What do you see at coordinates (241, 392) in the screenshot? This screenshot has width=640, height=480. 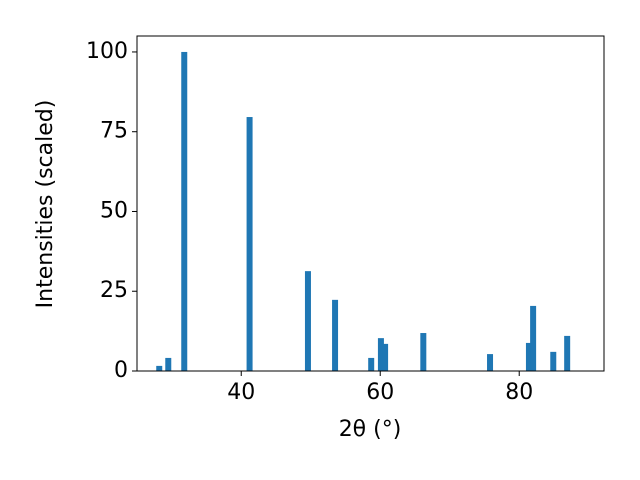 I see `x-tick-label: 40` at bounding box center [241, 392].